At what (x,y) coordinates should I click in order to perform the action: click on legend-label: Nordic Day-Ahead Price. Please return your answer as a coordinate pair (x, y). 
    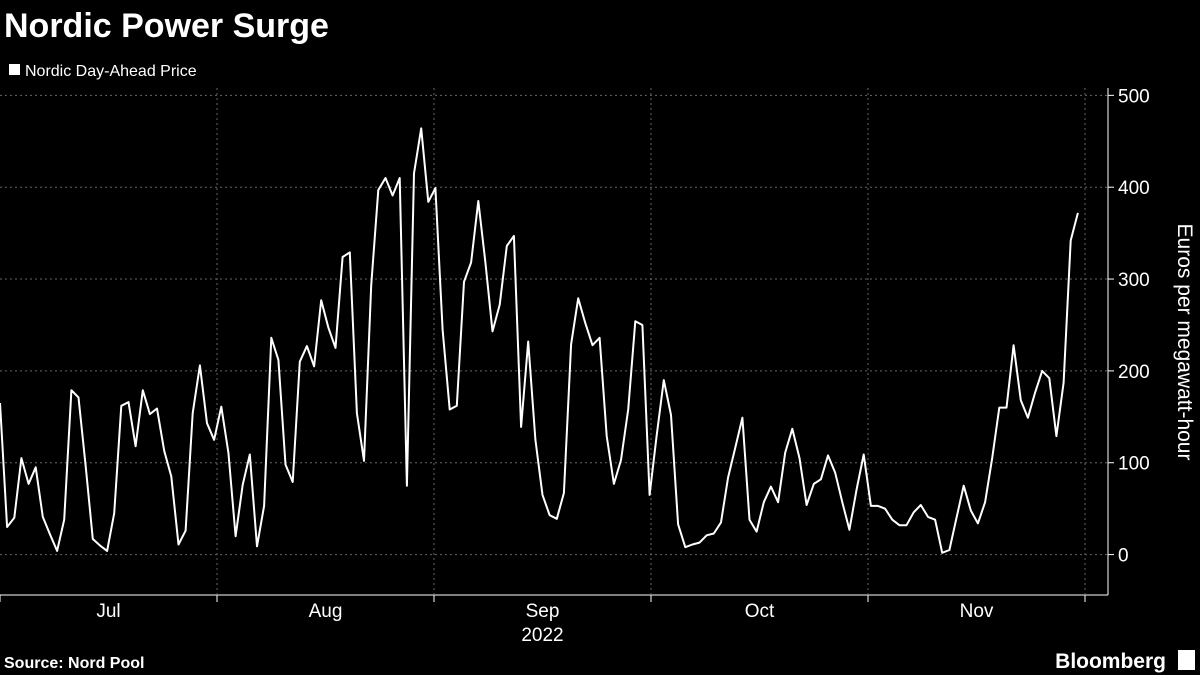
    Looking at the image, I should click on (111, 71).